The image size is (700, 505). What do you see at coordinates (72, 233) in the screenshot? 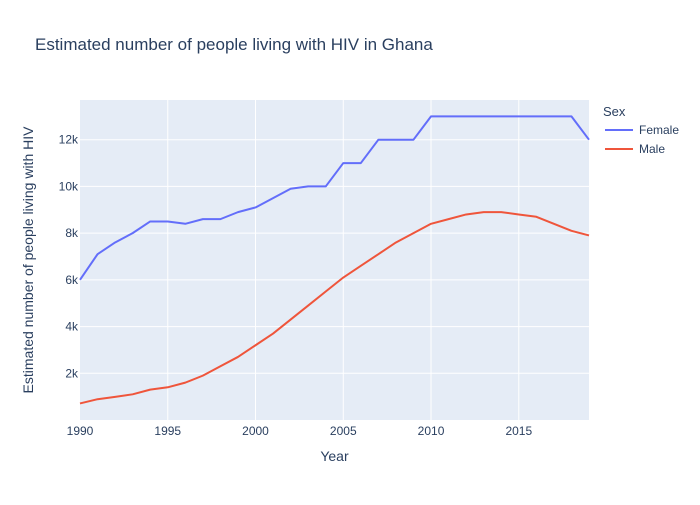
I see `y-tick-label: 8k` at bounding box center [72, 233].